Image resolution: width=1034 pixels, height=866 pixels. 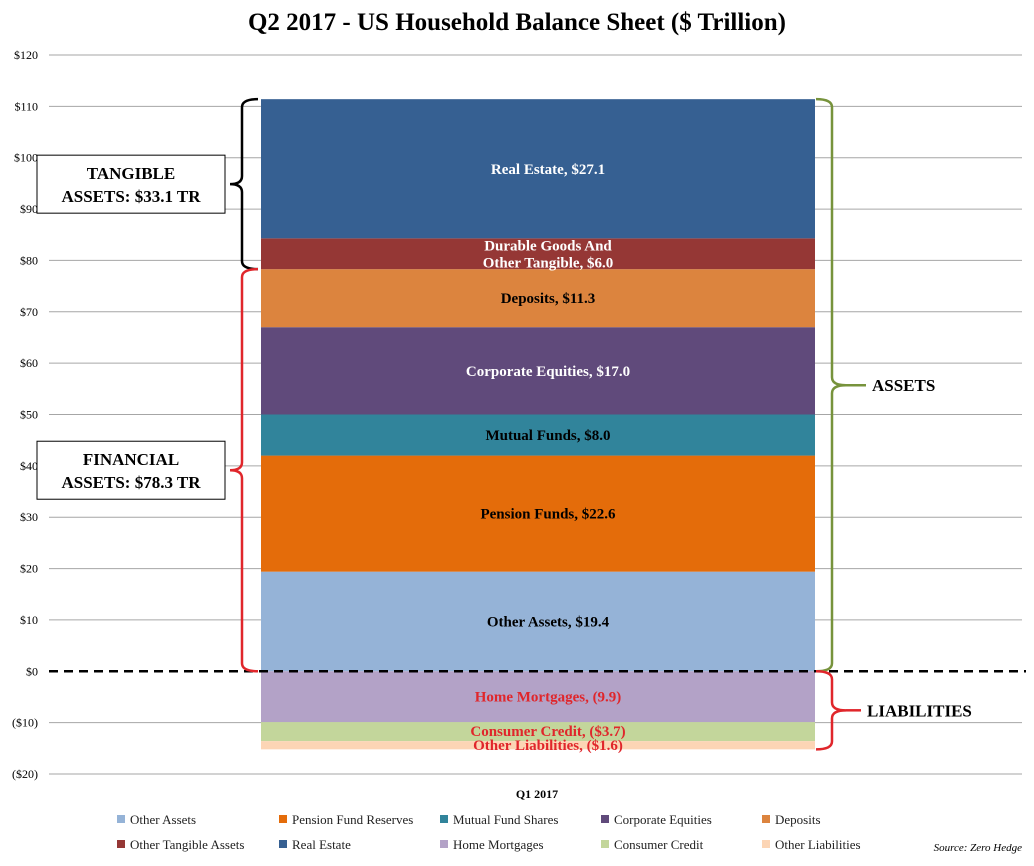 What do you see at coordinates (26, 55) in the screenshot?
I see `y-tick-label: $120` at bounding box center [26, 55].